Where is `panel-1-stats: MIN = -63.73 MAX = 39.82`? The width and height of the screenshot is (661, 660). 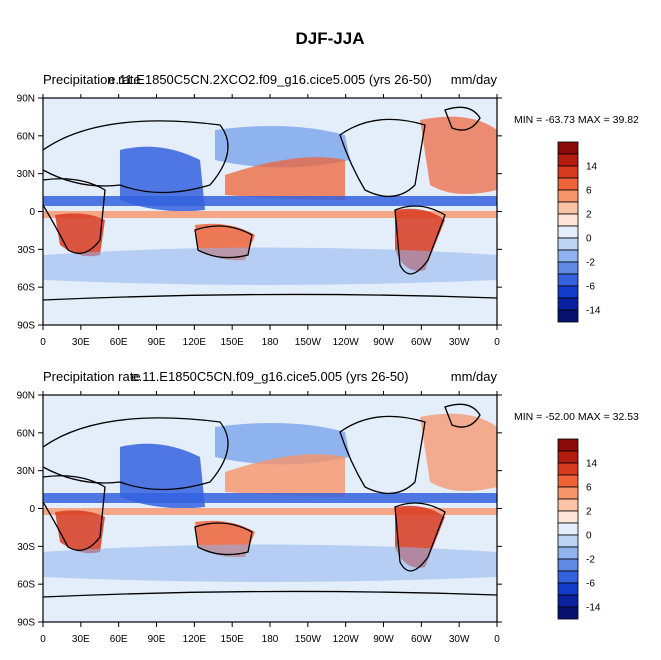 panel-1-stats: MIN = -63.73 MAX = 39.82 is located at coordinates (576, 120).